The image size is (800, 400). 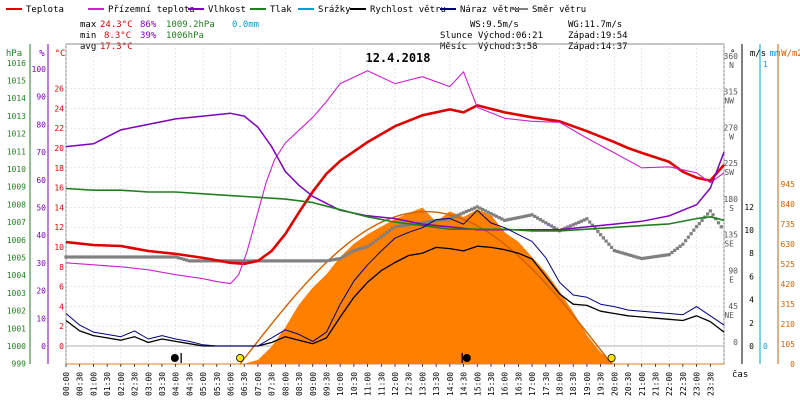 What do you see at coordinates (729, 172) in the screenshot?
I see `tick-direction-name-225: SW` at bounding box center [729, 172].